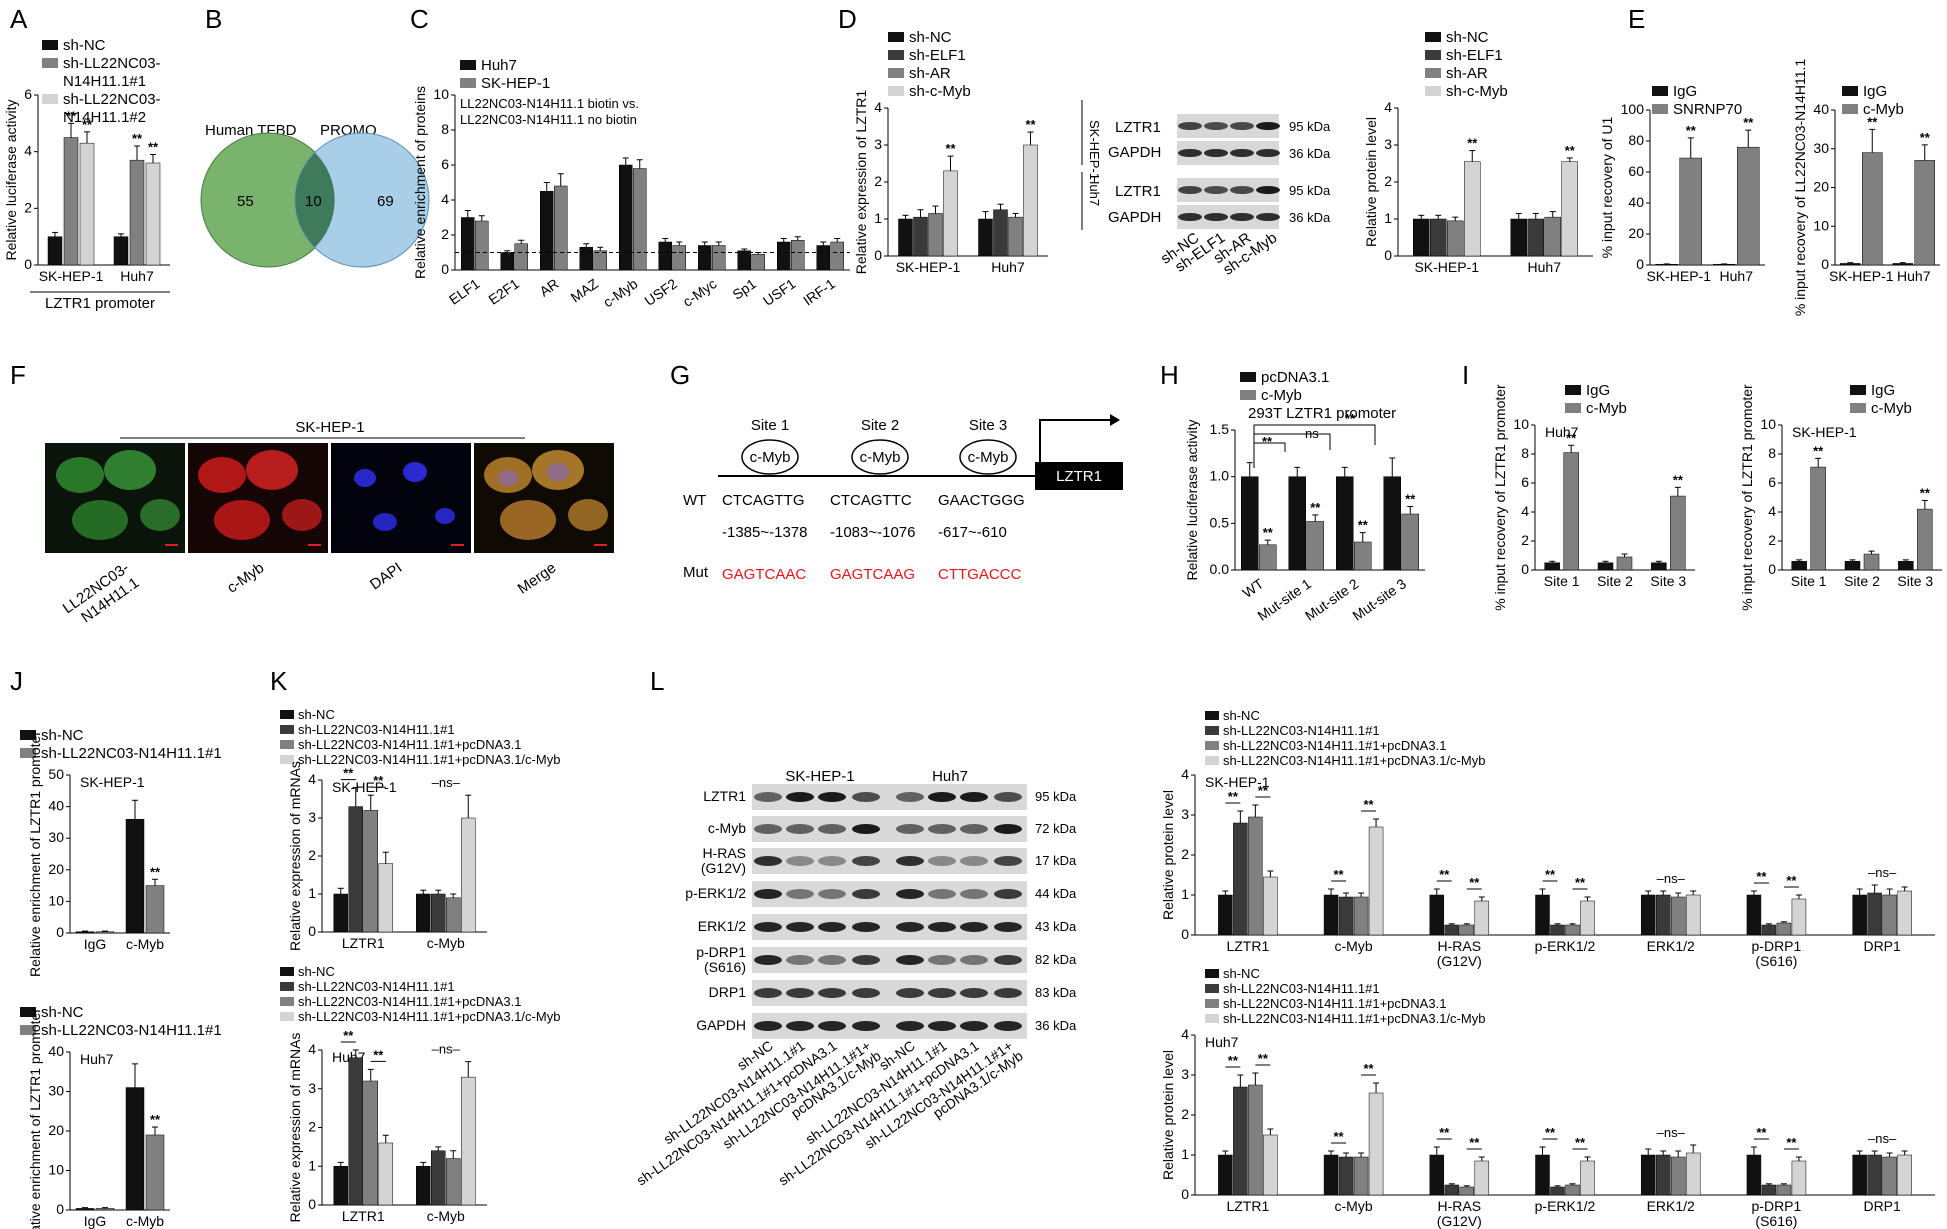 The width and height of the screenshot is (1947, 1229). I want to click on panel-e-legend-1: IgG SNRNP70, so click(1697, 100).